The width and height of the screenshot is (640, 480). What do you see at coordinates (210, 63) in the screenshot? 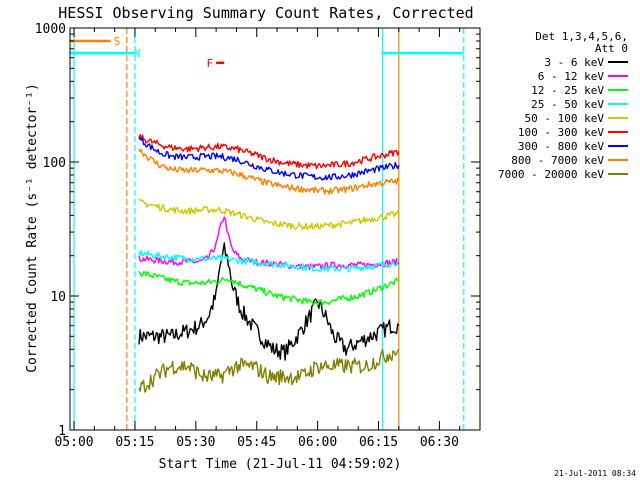
I see `annotation-label-F: F` at bounding box center [210, 63].